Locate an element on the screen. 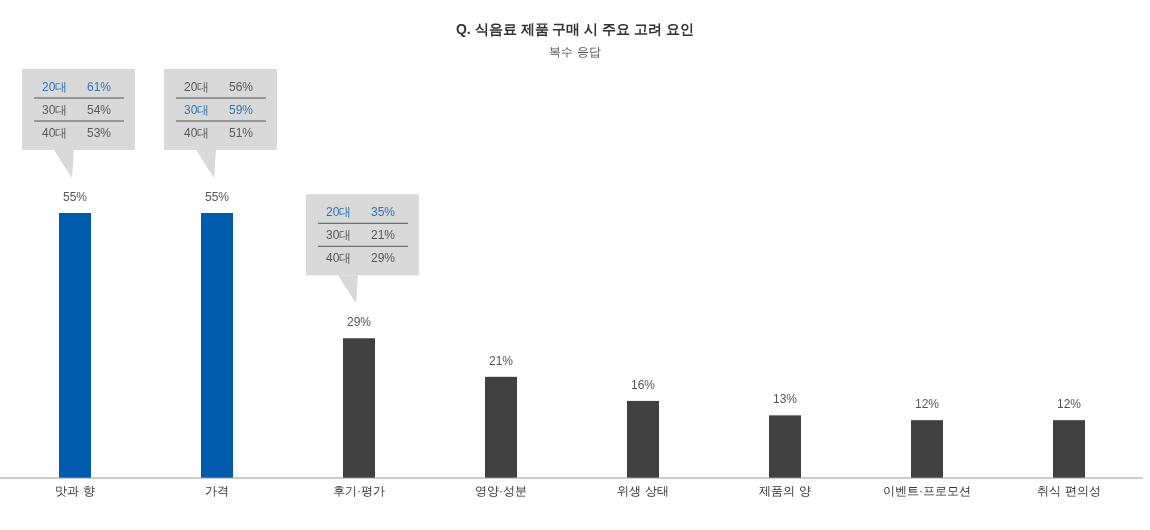 Image resolution: width=1150 pixels, height=530 pixels. annotation: 30대 is located at coordinates (339, 235).